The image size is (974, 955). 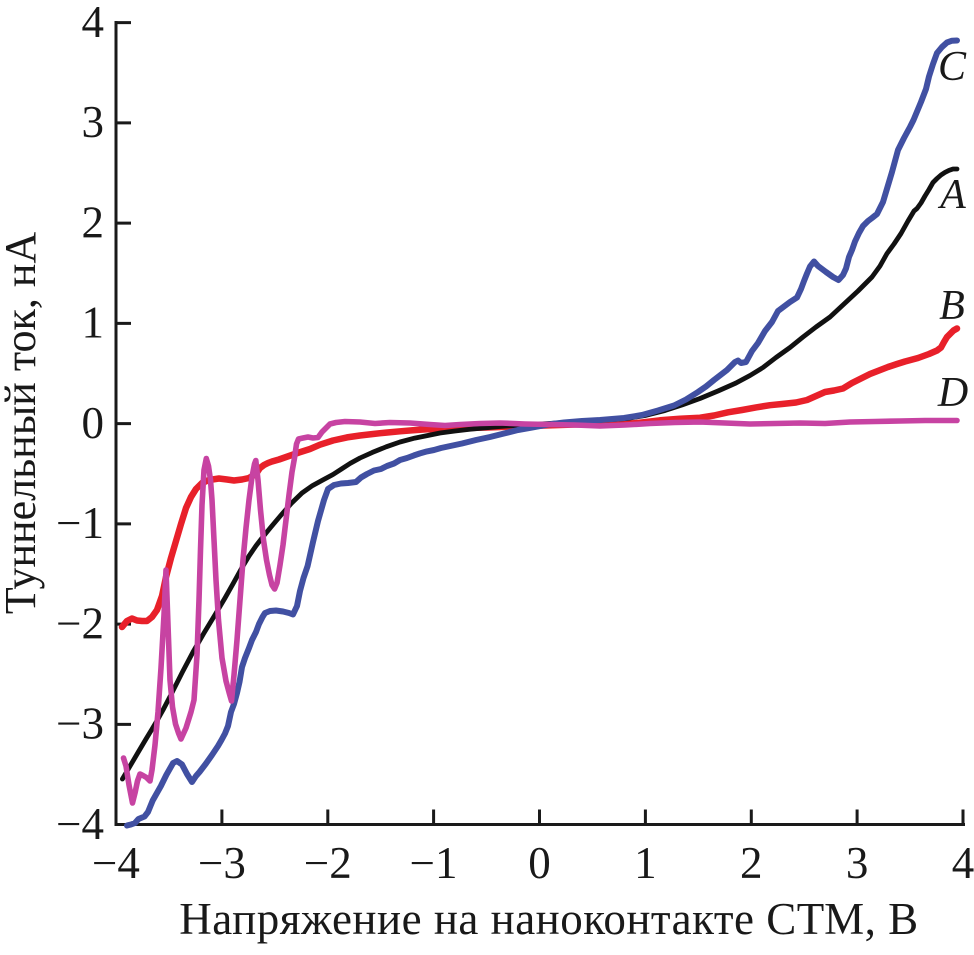 What do you see at coordinates (952, 393) in the screenshot?
I see `svg-text: D` at bounding box center [952, 393].